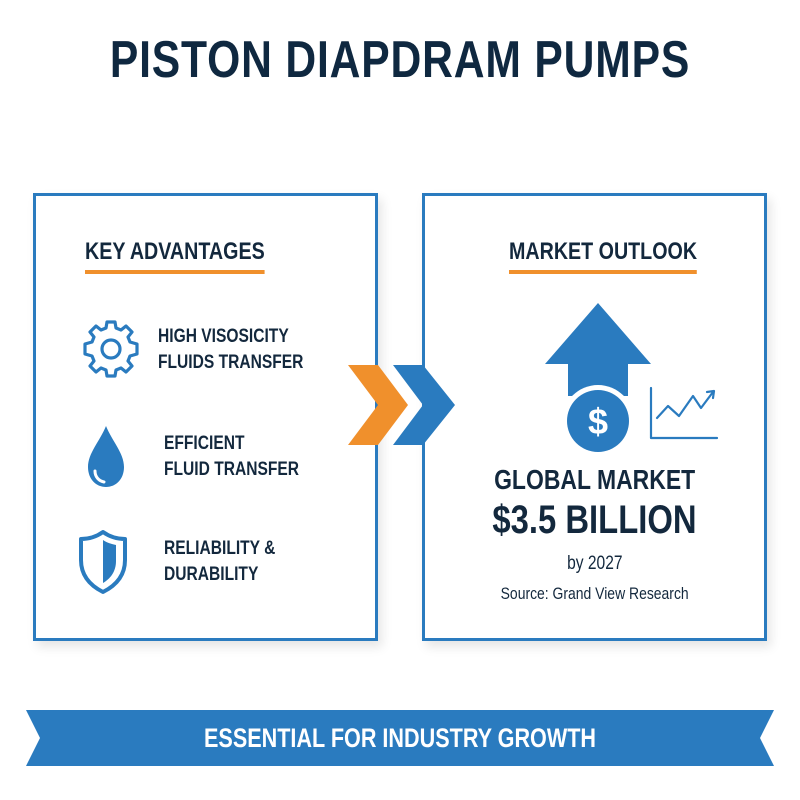 The height and width of the screenshot is (800, 800). Describe the element at coordinates (111, 349) in the screenshot. I see `gear-icon` at that location.